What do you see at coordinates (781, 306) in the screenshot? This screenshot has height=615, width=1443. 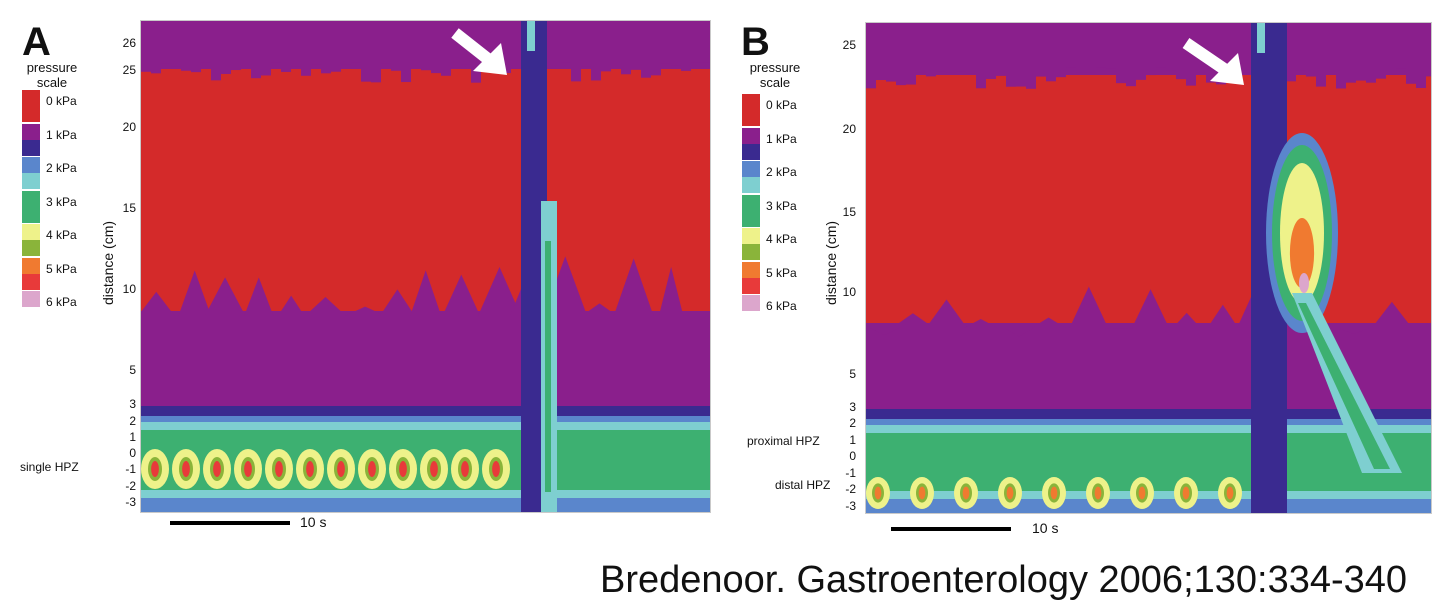 I see `legend-label: 6 kPa` at bounding box center [781, 306].